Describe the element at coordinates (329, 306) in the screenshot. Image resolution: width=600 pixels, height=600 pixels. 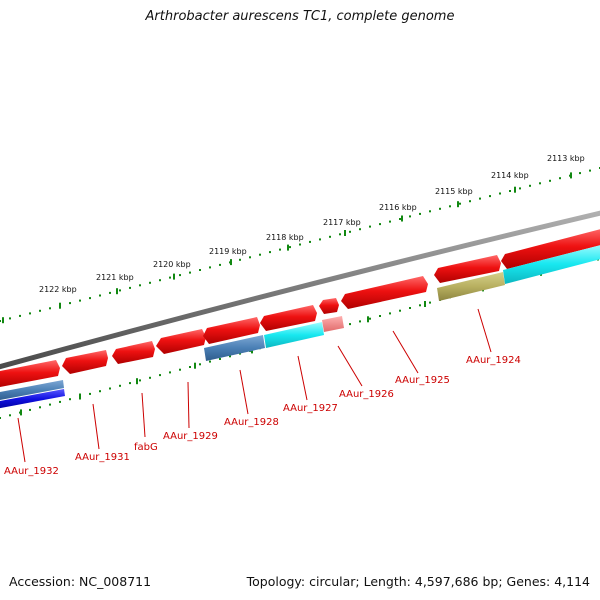
I see `gene-arrow-aaur-1926` at that location.